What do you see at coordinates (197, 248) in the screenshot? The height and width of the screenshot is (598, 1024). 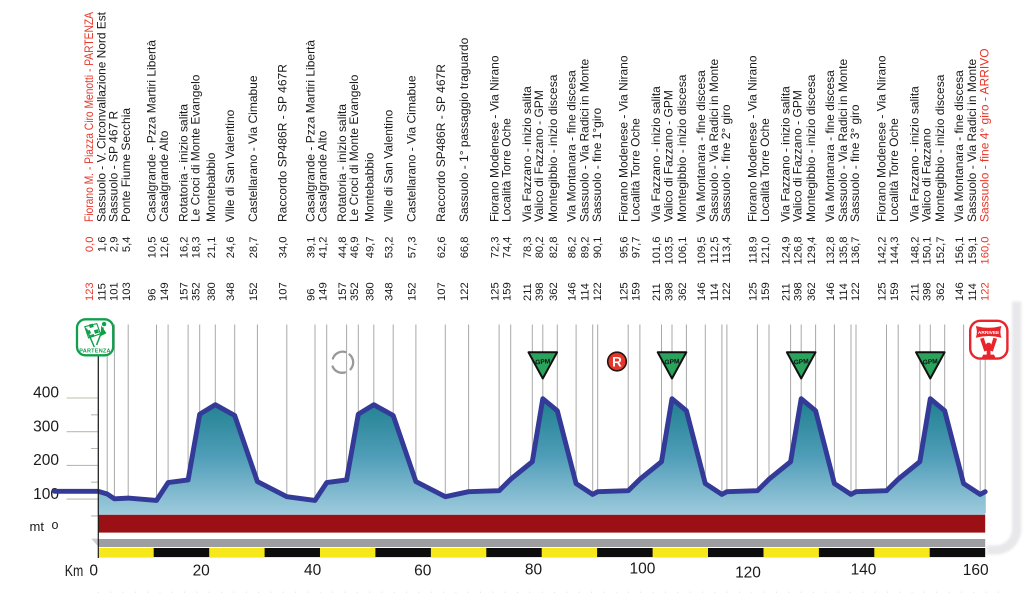 I see `svg-text: 18,3` at bounding box center [197, 248].